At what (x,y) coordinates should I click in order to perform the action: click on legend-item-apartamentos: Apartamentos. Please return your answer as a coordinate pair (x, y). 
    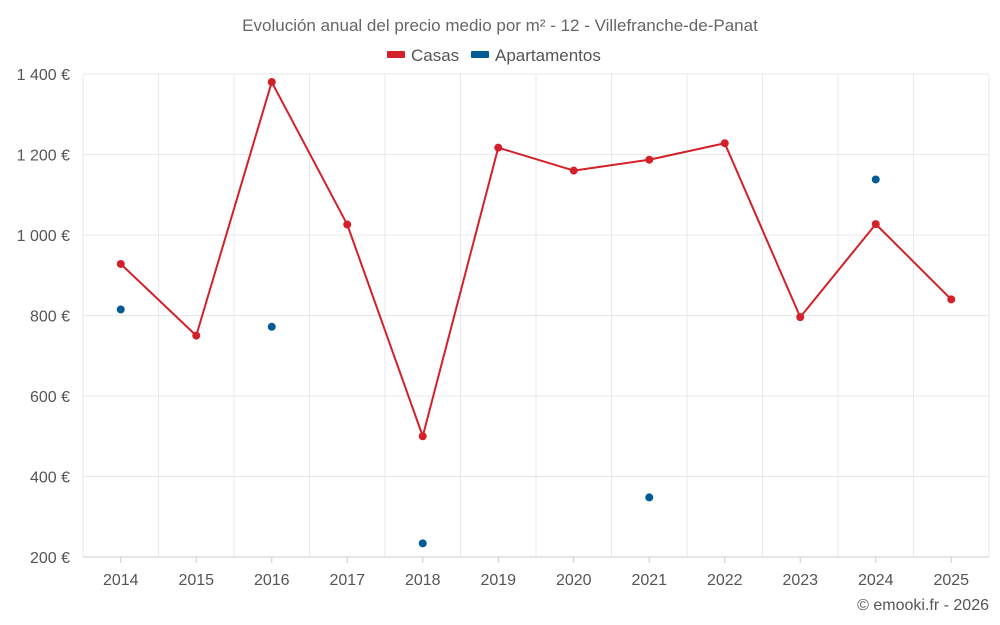
    Looking at the image, I should click on (536, 55).